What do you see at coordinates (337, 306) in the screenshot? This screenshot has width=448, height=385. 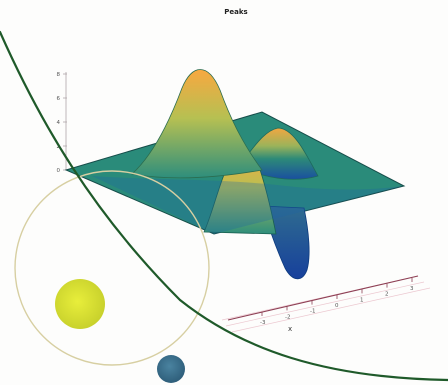 I see `x-tick-label: 0` at bounding box center [337, 306].